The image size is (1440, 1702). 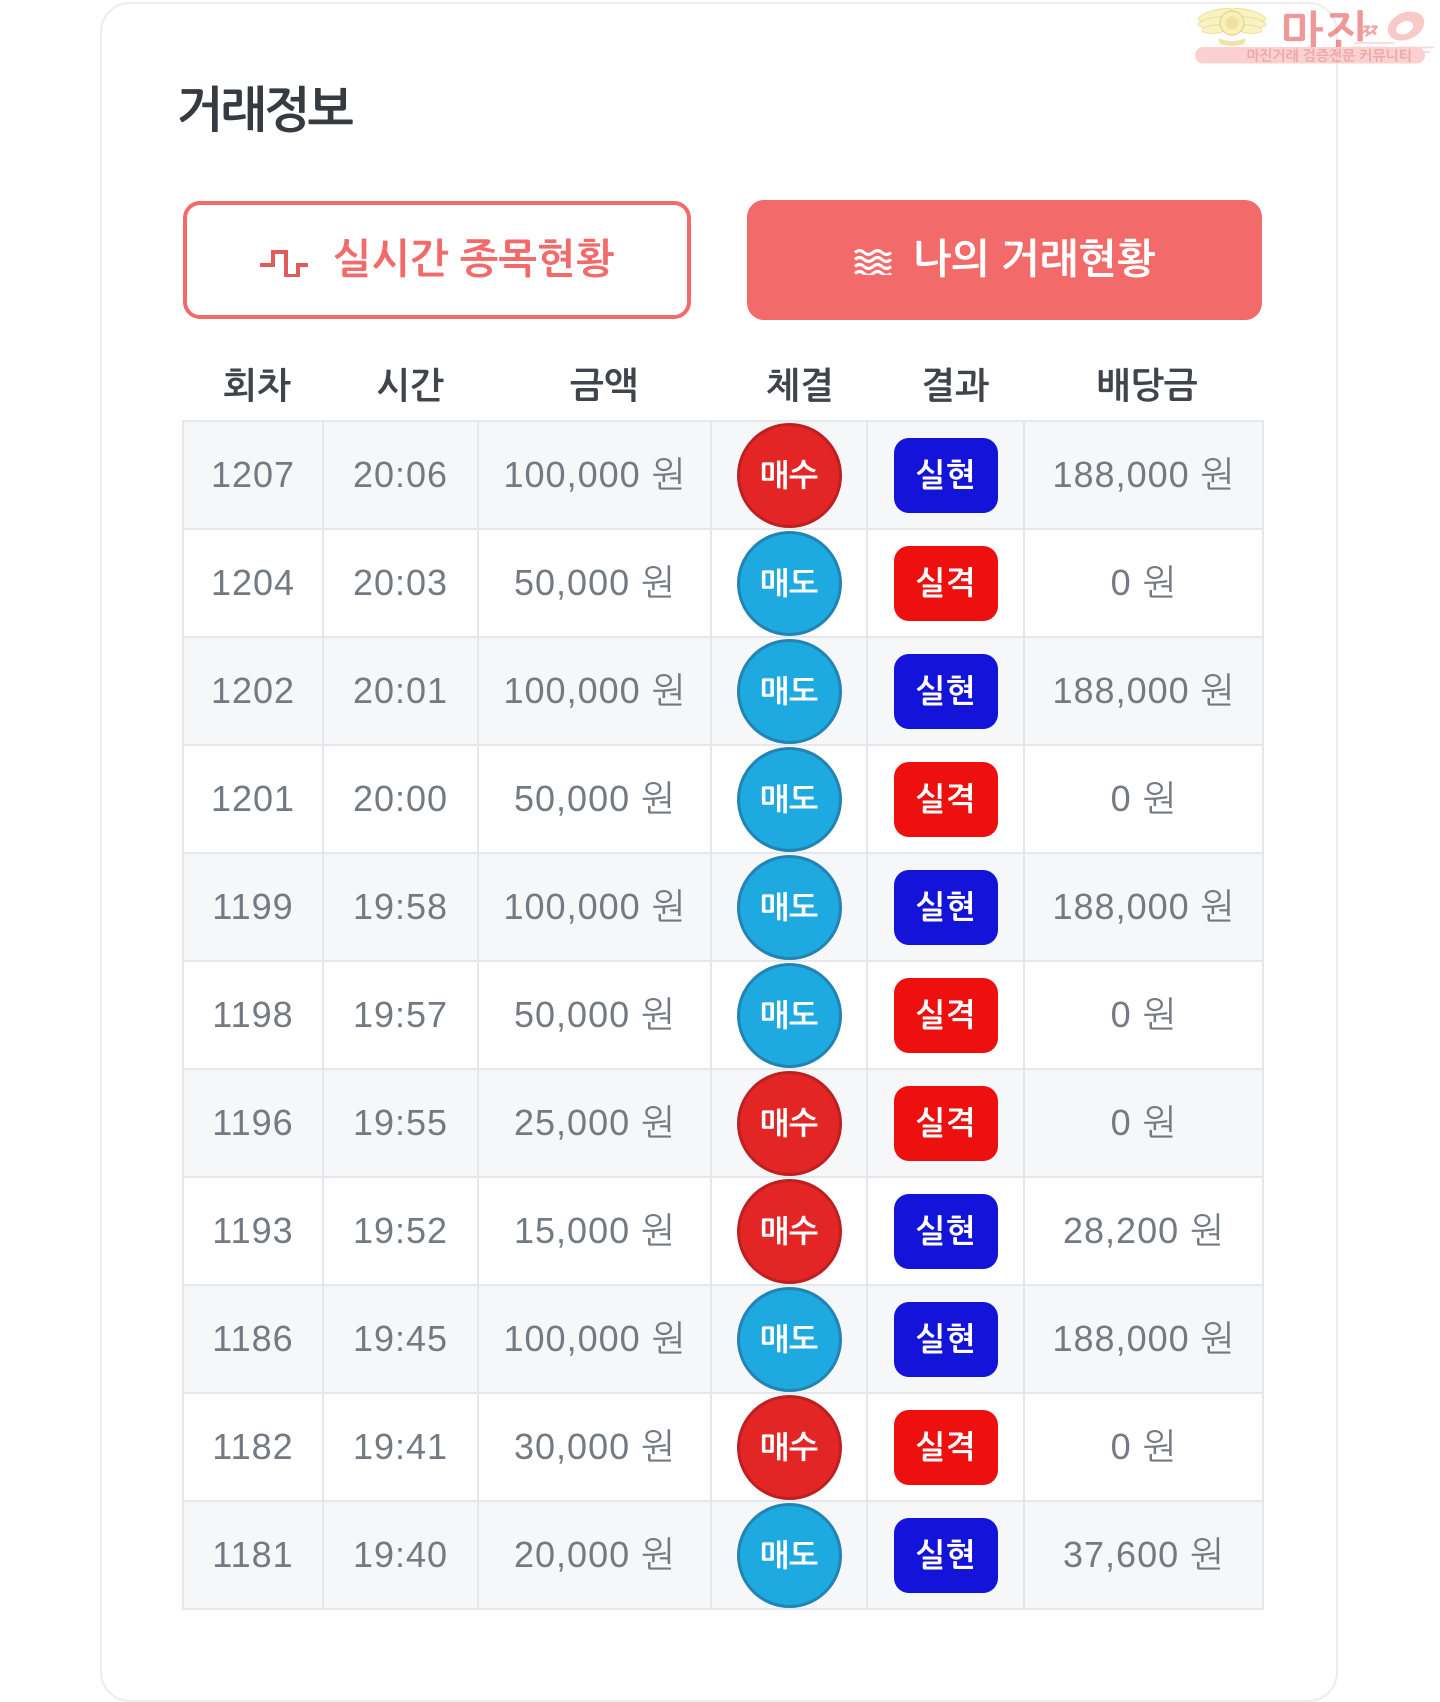 What do you see at coordinates (1329, 56) in the screenshot?
I see `svg-text: 마진거래 검증전문 커뮤니티` at bounding box center [1329, 56].